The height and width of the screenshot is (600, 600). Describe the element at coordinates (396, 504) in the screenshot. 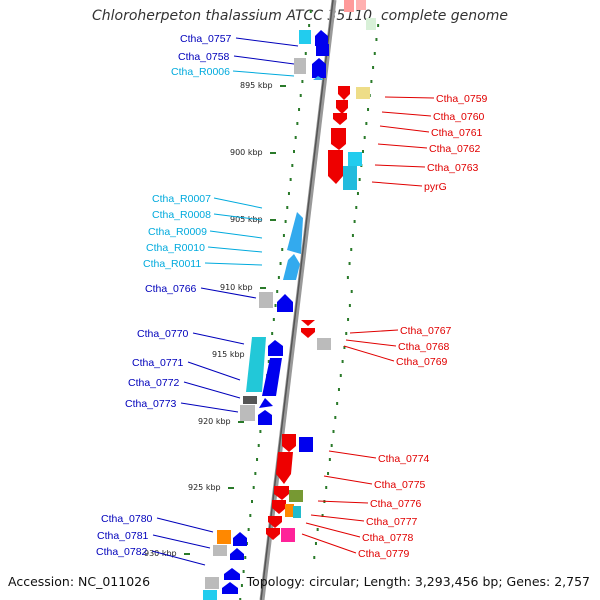

I see `gene-label-reverse: Ctha_0776` at that location.